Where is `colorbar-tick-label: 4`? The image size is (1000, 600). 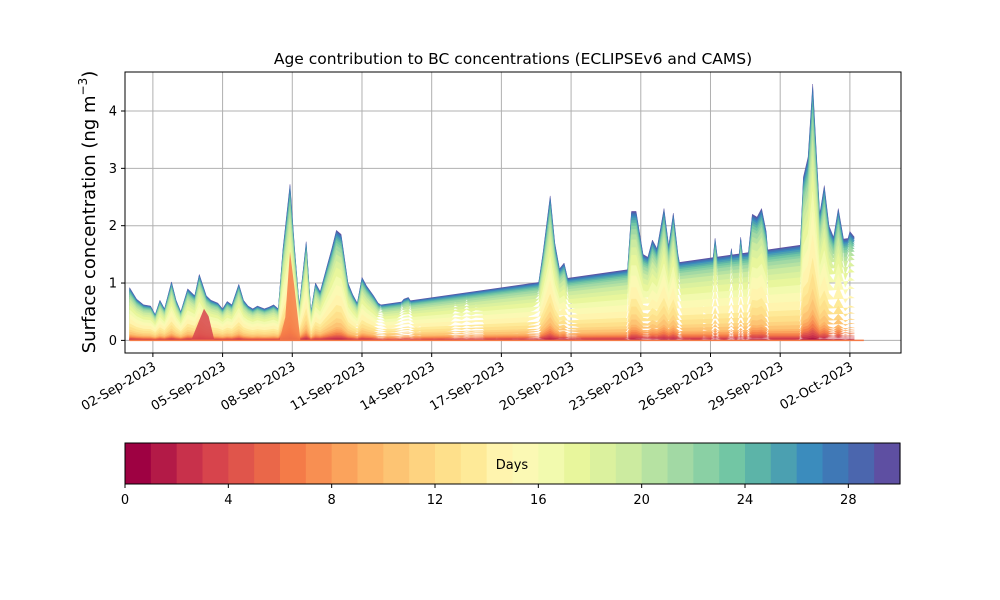 colorbar-tick-label: 4 is located at coordinates (228, 500).